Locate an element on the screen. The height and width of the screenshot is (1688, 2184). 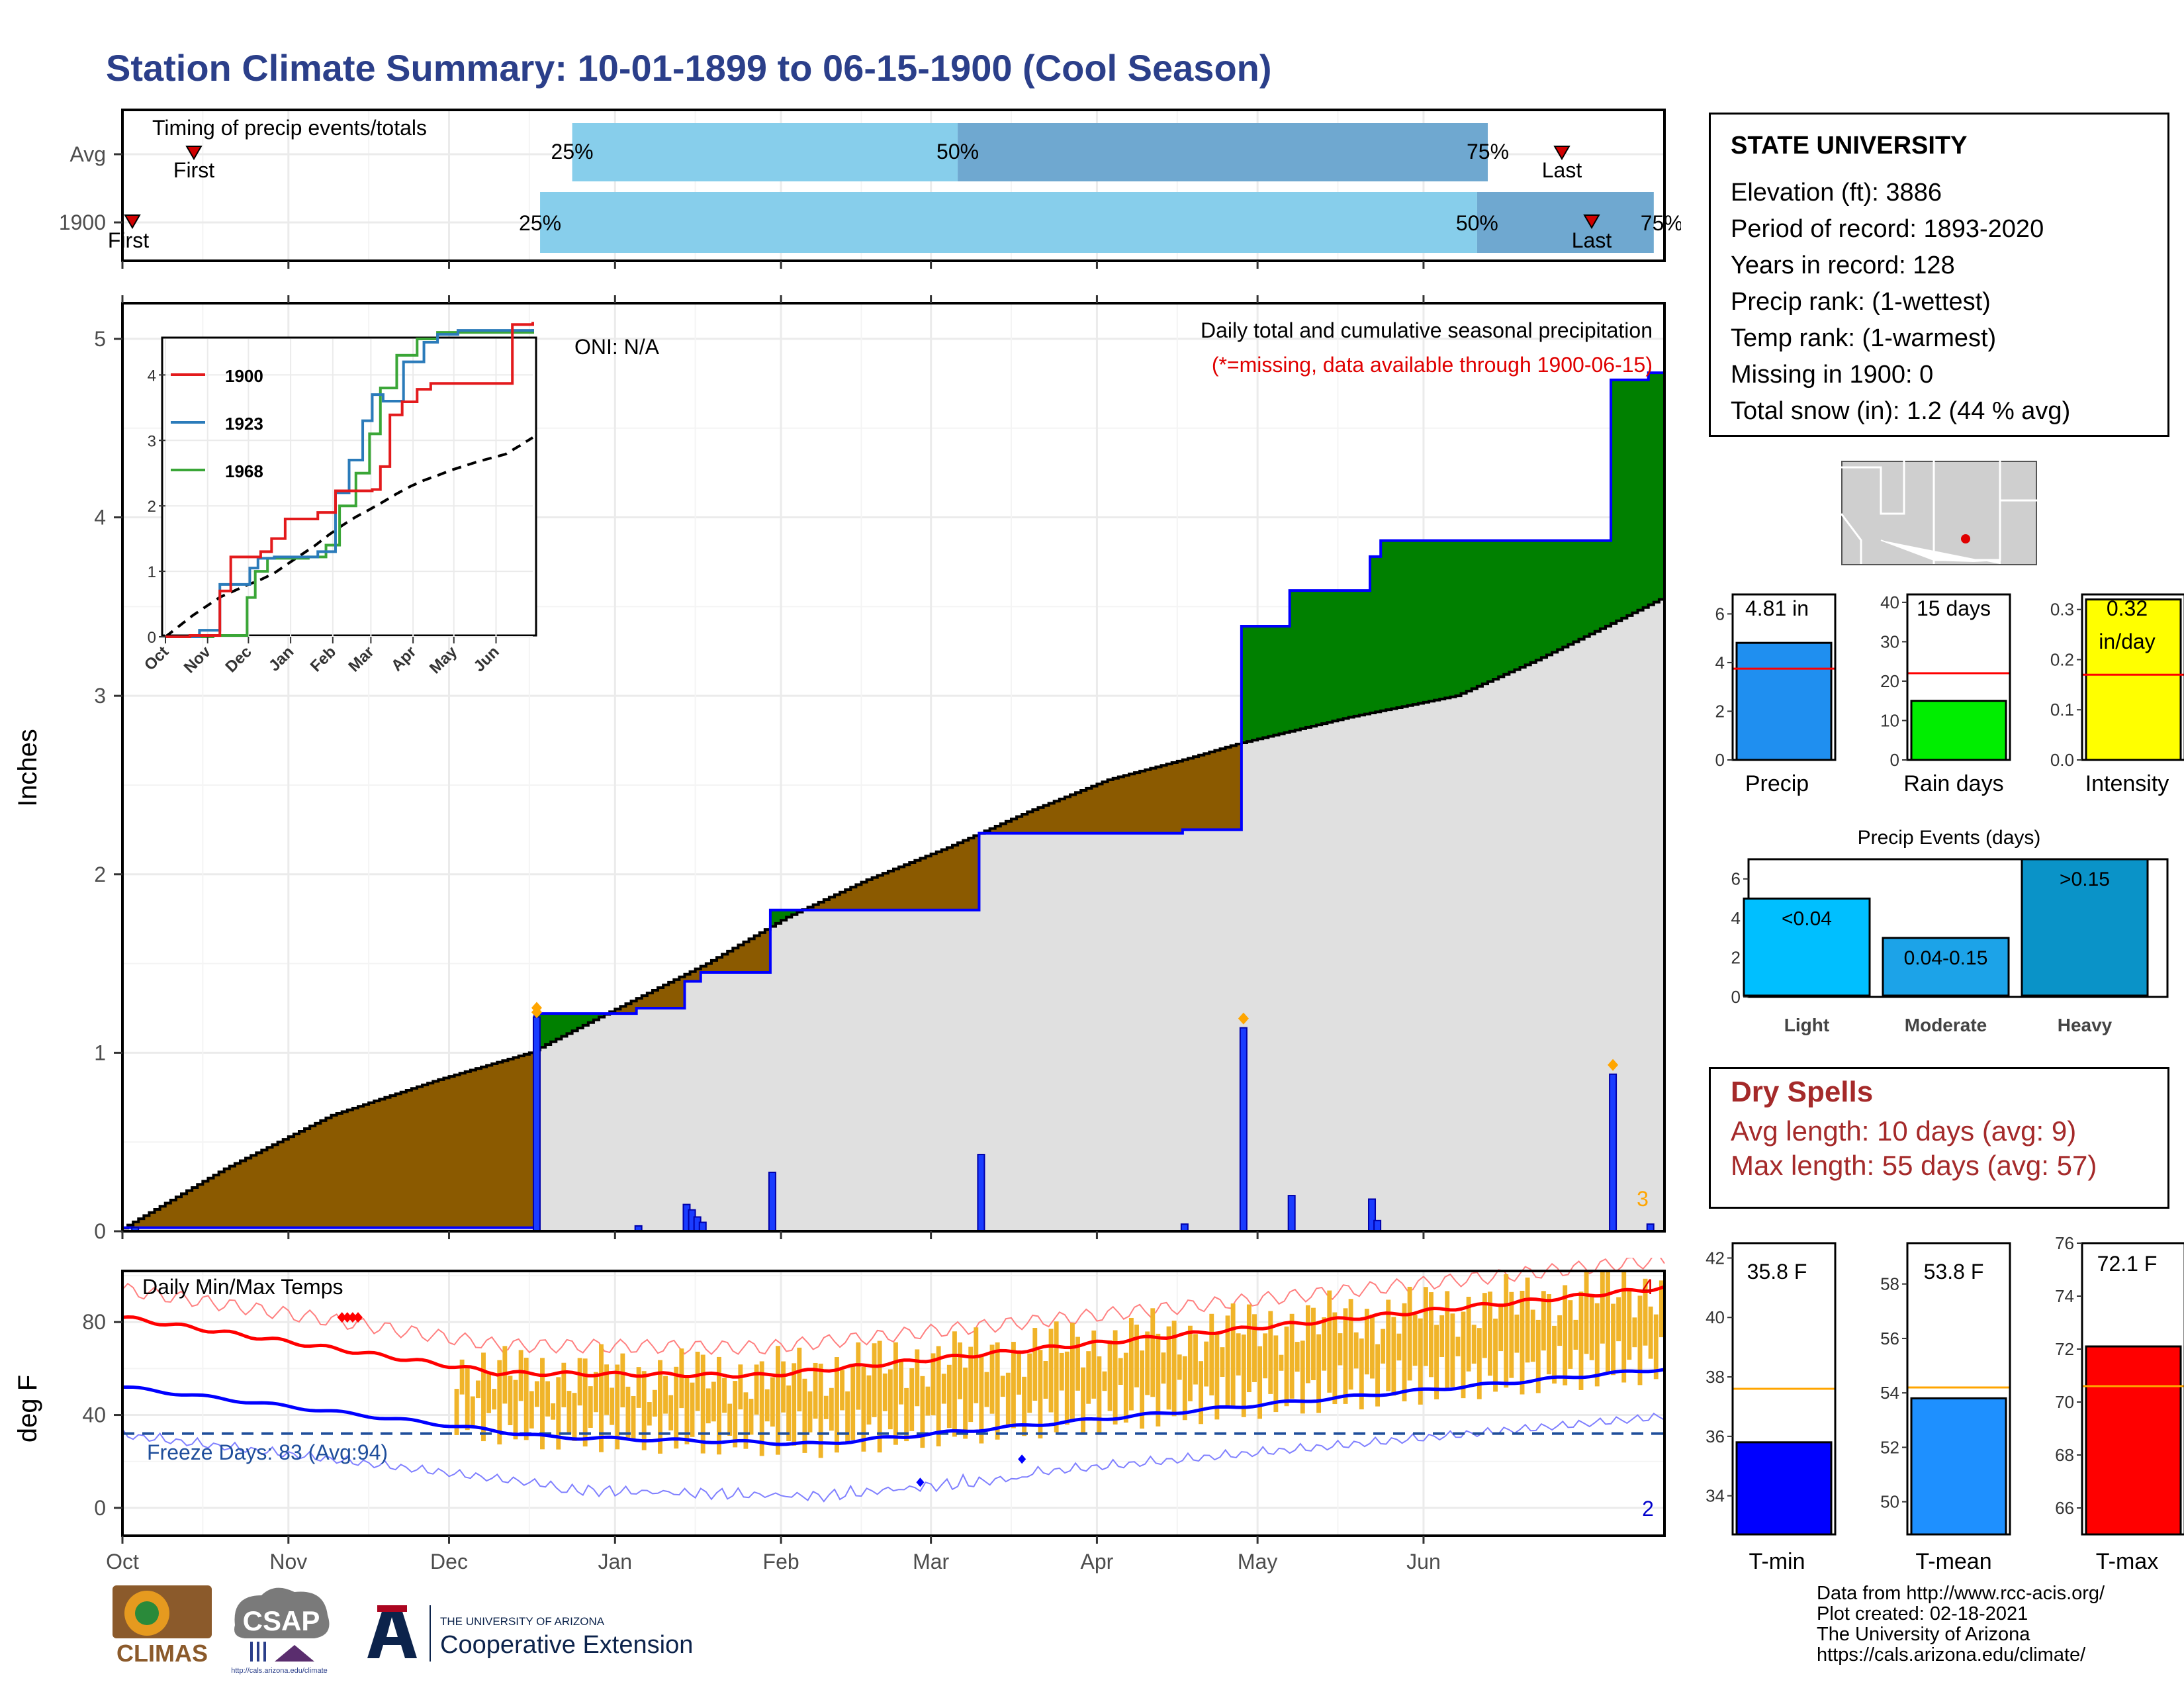
events-y-tick-label: 2 is located at coordinates (1736, 958).